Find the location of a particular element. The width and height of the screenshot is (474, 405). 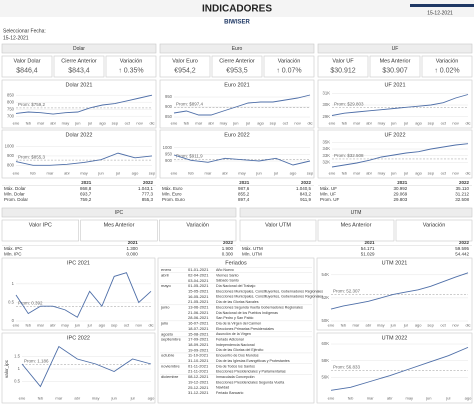

y-tick-label: 800 is located at coordinates (11, 164).